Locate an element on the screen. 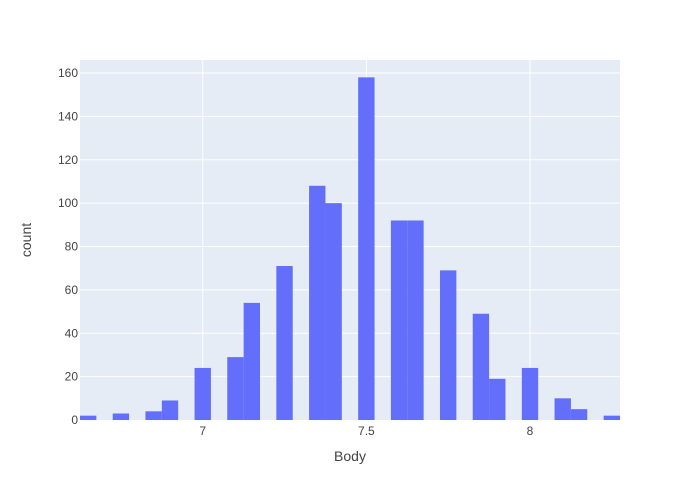 This screenshot has width=700, height=500. x-axis-ticks: 7 7.5 8 is located at coordinates (366, 431).